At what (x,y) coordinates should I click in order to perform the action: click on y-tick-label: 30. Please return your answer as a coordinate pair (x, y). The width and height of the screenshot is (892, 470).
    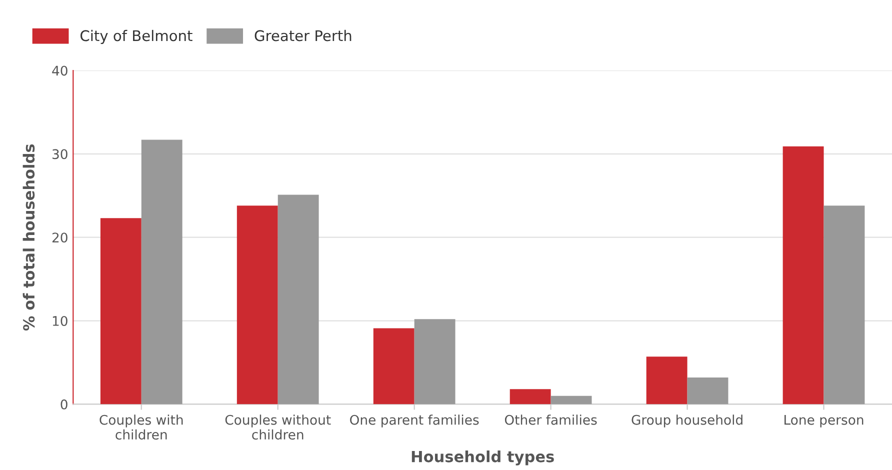
    Looking at the image, I should click on (60, 154).